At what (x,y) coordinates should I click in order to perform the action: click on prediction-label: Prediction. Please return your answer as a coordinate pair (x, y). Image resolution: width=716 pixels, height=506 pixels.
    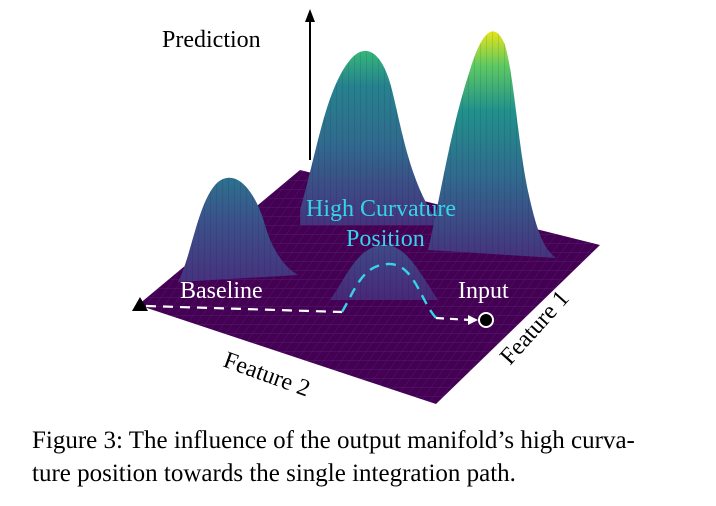
    Looking at the image, I should click on (211, 40).